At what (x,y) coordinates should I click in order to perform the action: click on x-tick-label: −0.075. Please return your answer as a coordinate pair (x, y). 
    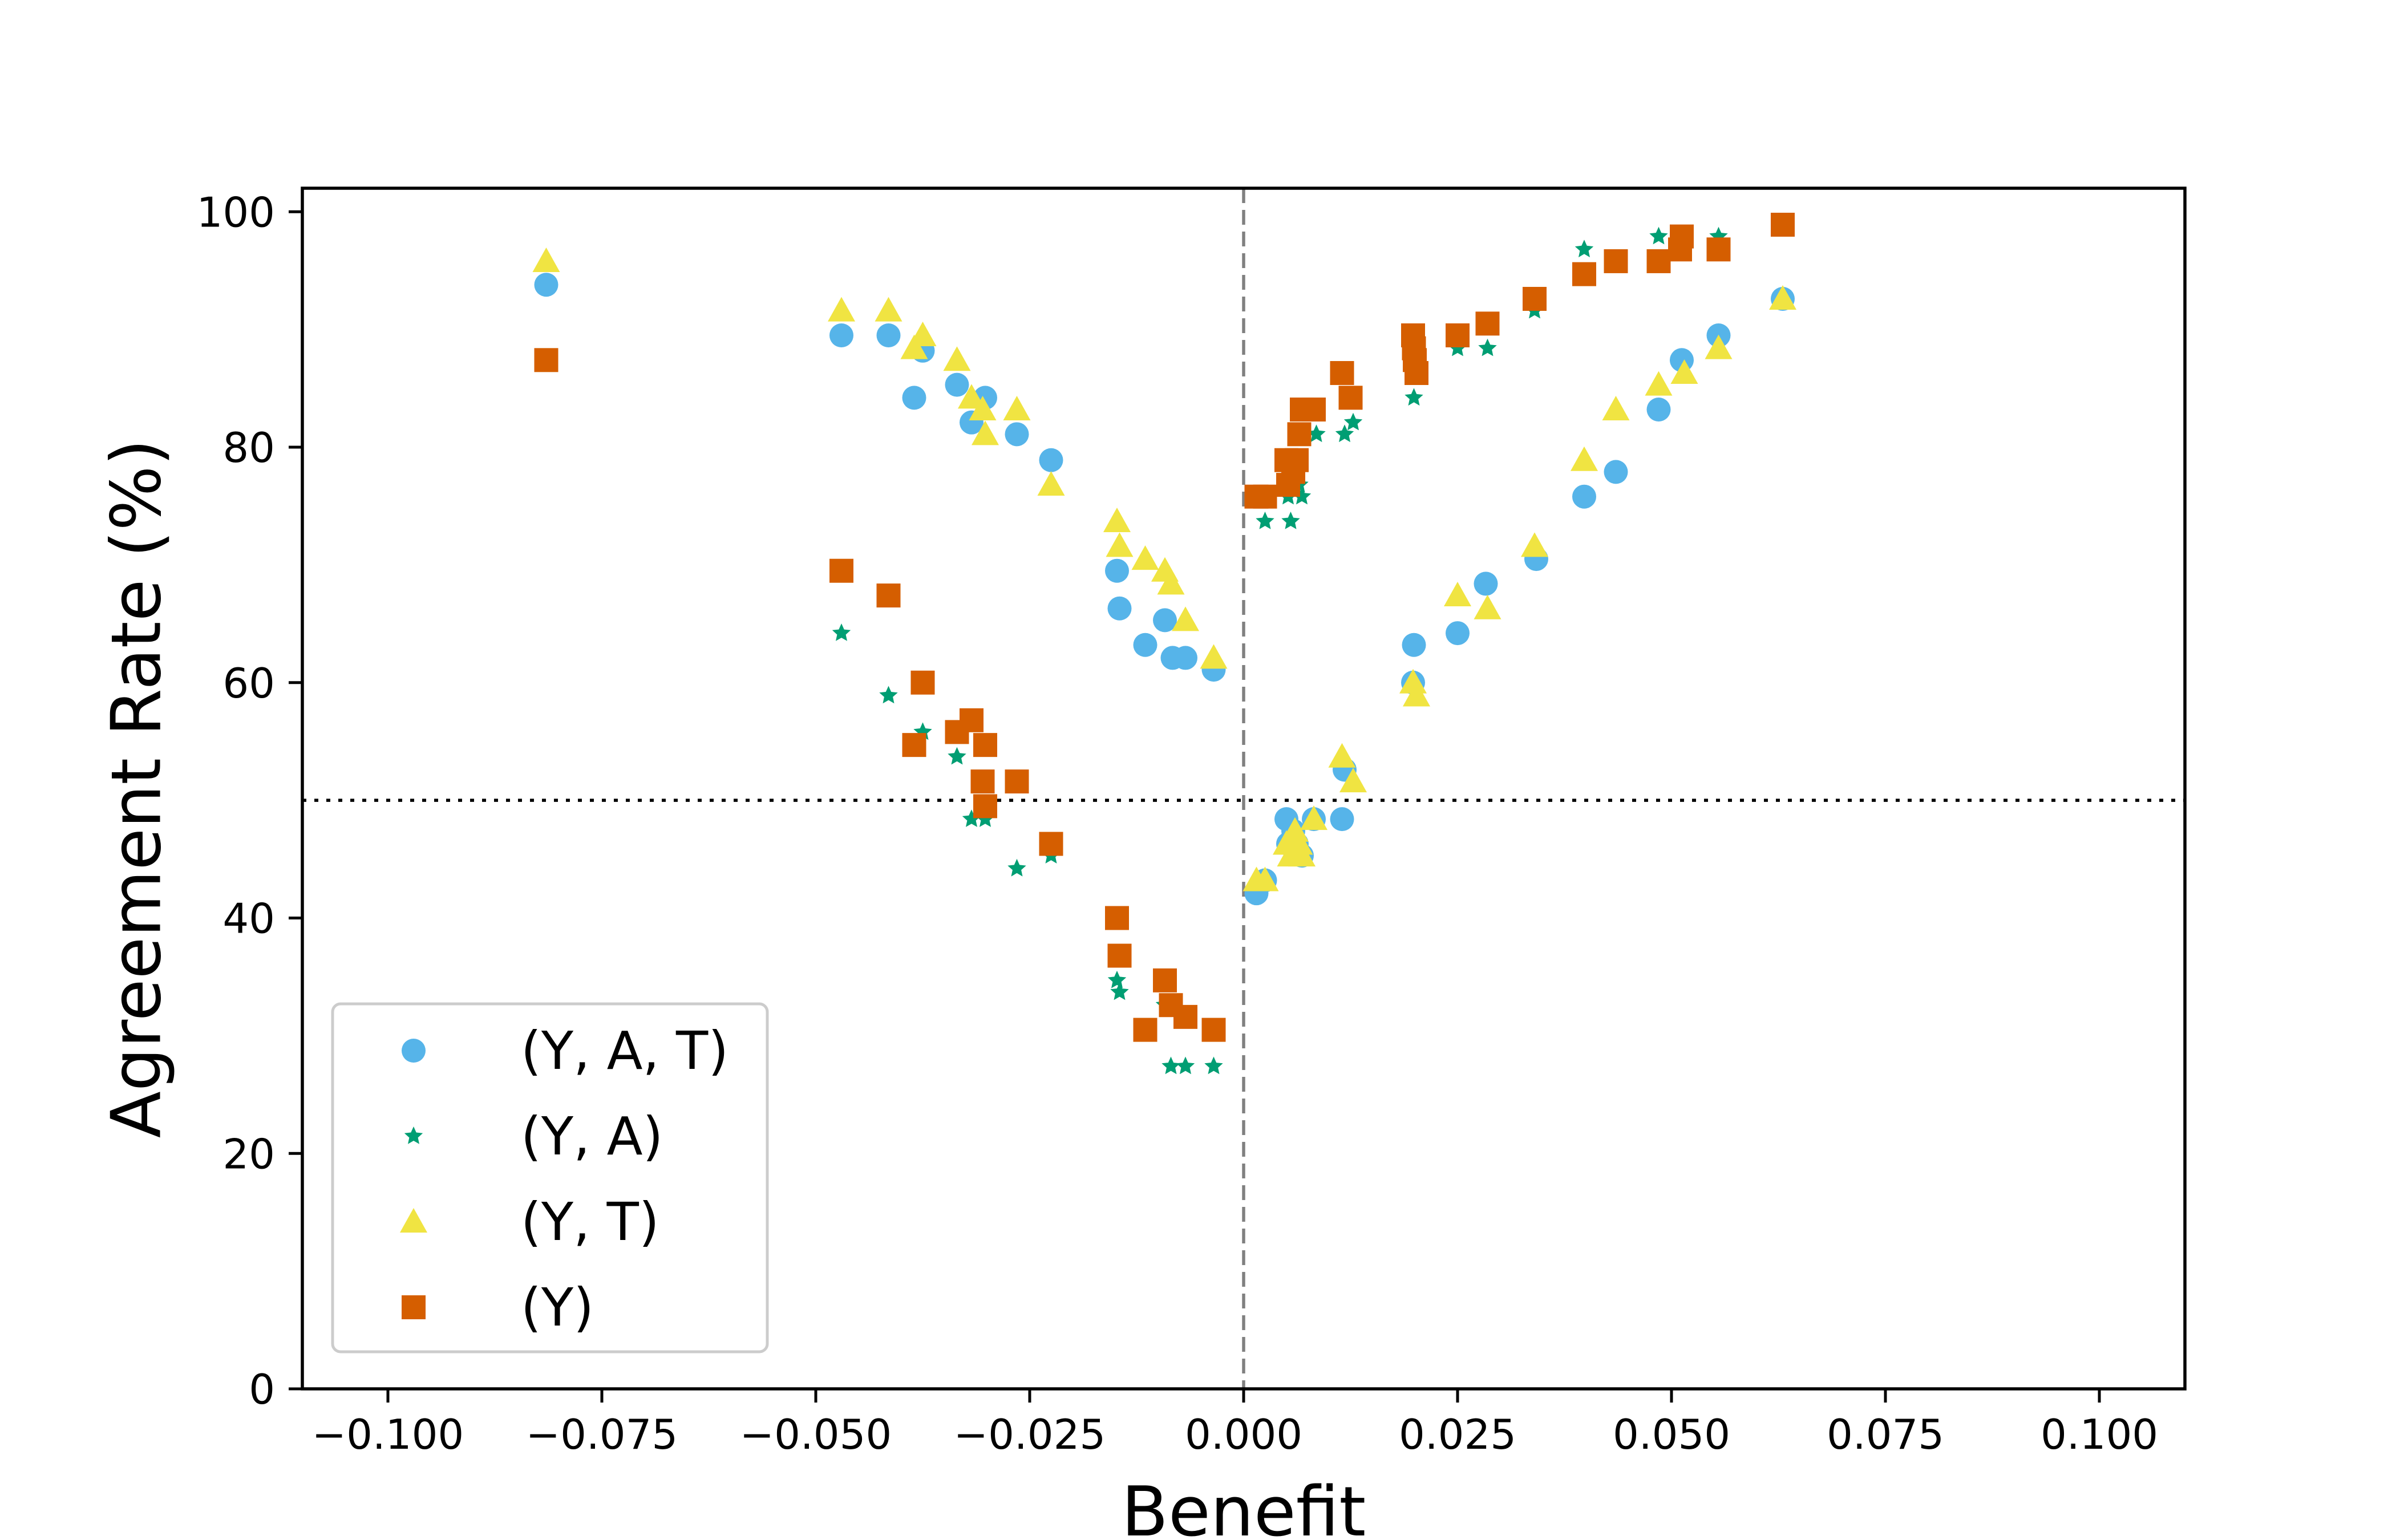
    Looking at the image, I should click on (602, 1435).